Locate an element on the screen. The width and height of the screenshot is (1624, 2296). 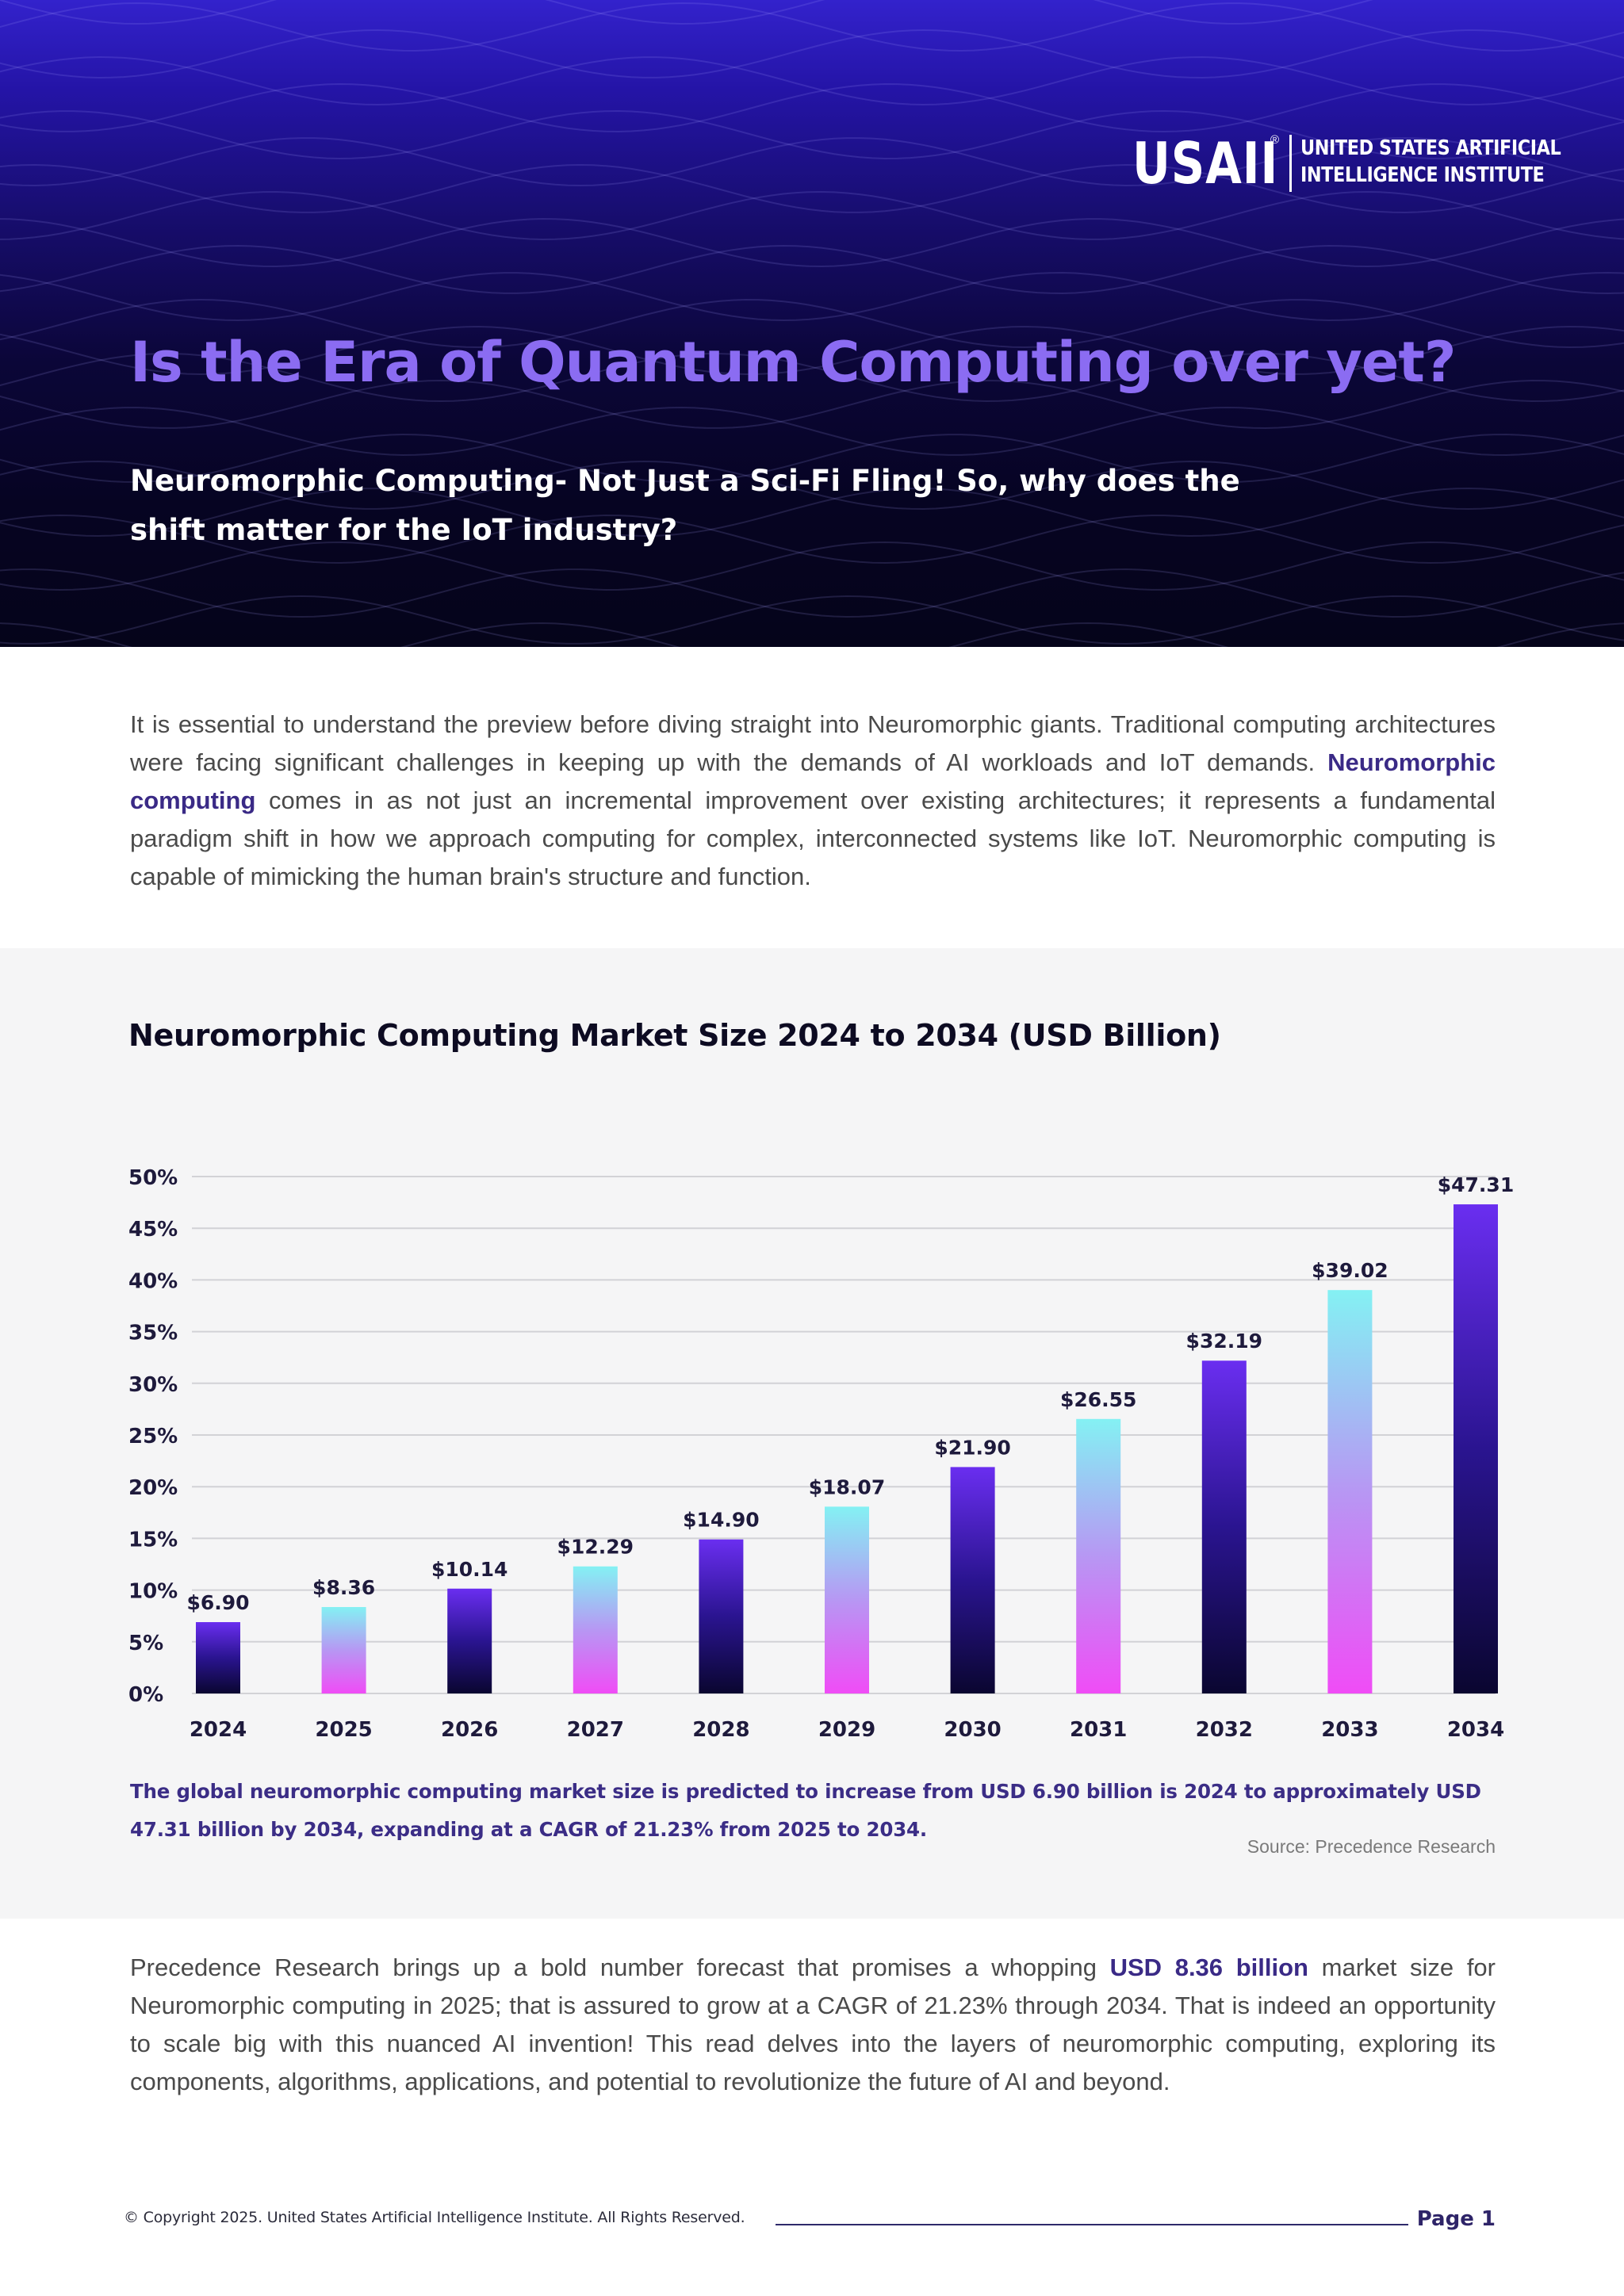
bar-2030 is located at coordinates (972, 1580).